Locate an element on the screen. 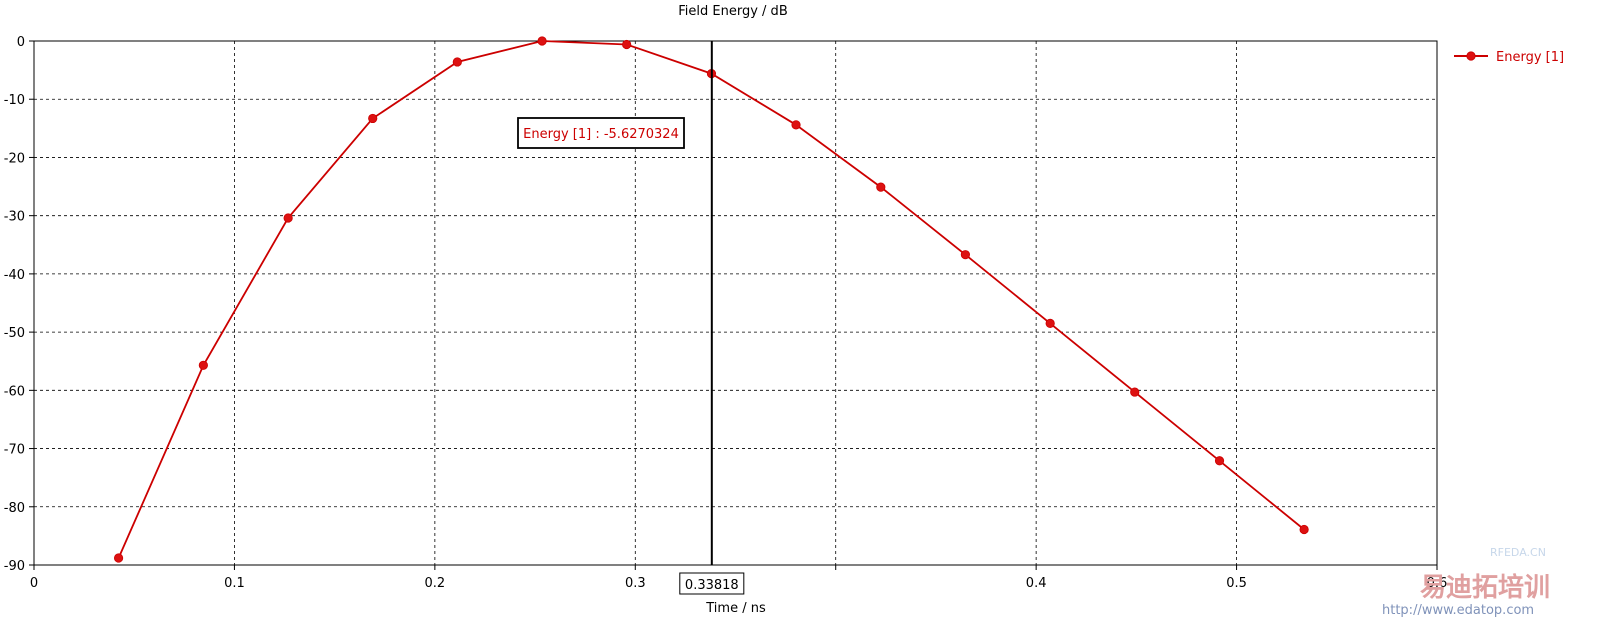  cursor-x-readout-box is located at coordinates (712, 583).